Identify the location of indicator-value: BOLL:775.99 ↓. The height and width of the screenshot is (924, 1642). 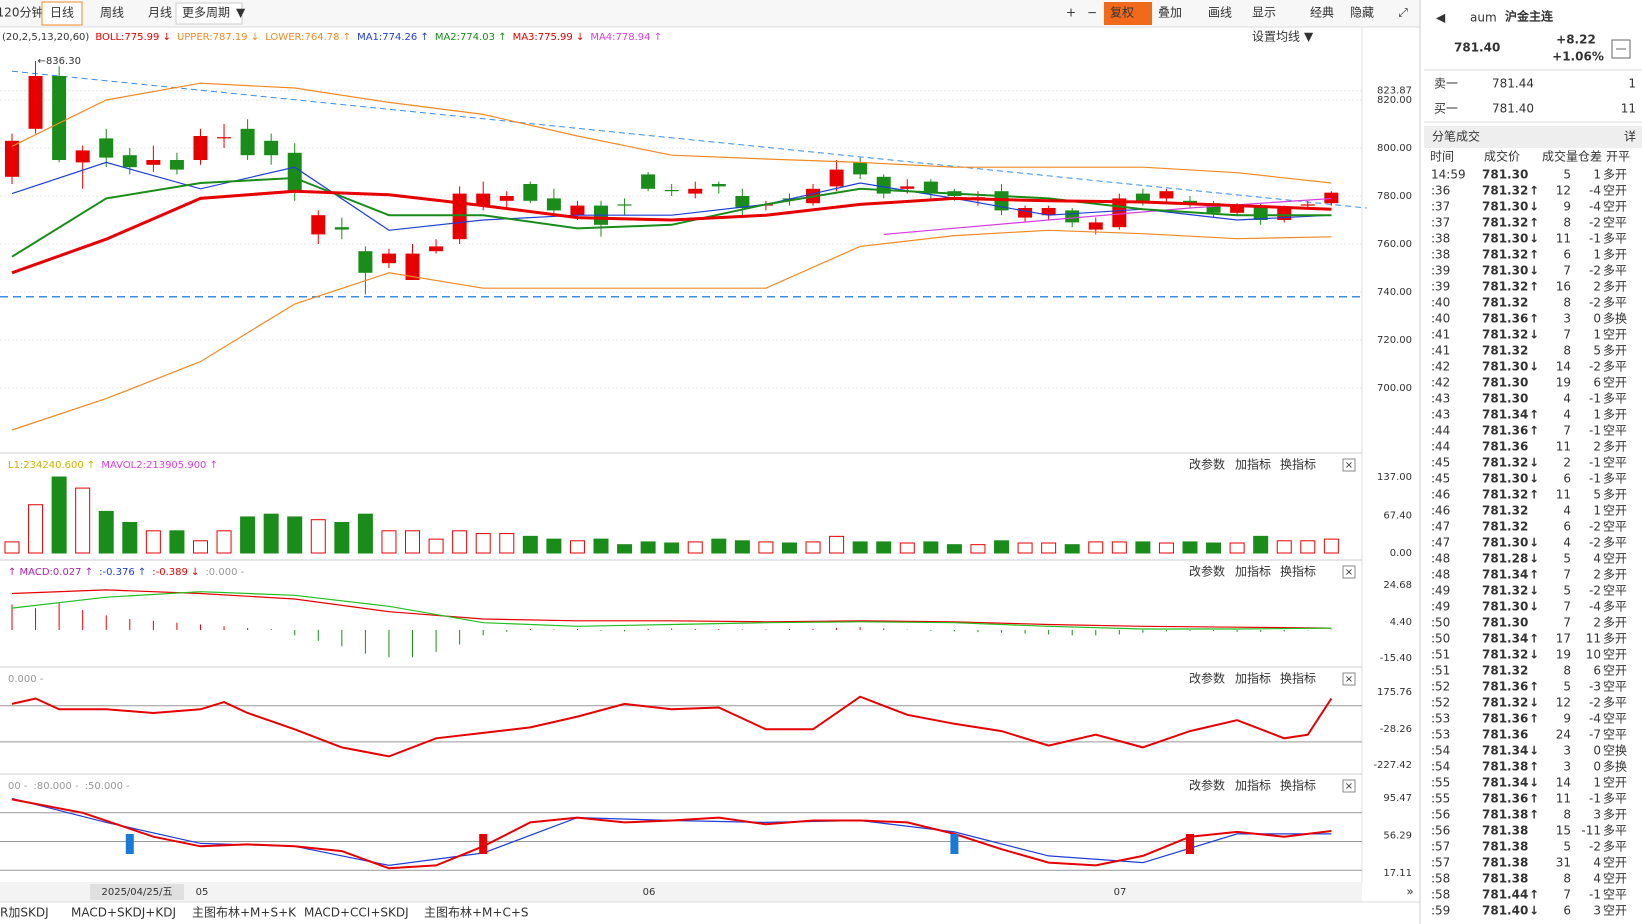
(133, 37).